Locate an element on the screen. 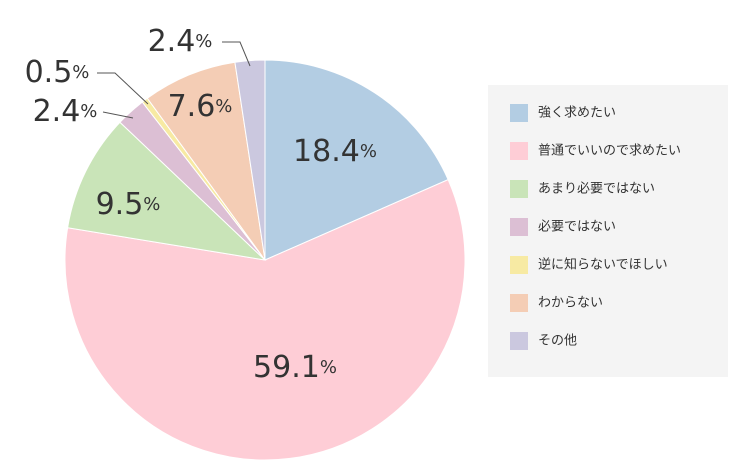  legend-label: 逆に知らないでほしい is located at coordinates (603, 265).